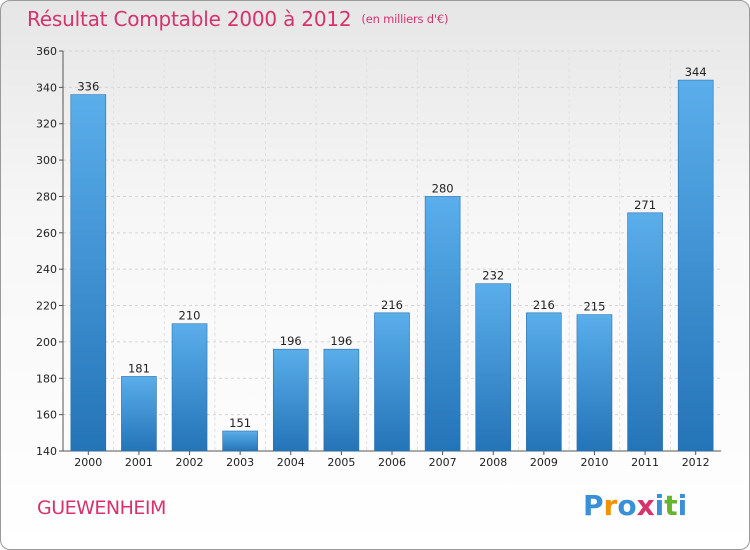 The width and height of the screenshot is (750, 550). What do you see at coordinates (240, 462) in the screenshot?
I see `x-tick-label: 2003` at bounding box center [240, 462].